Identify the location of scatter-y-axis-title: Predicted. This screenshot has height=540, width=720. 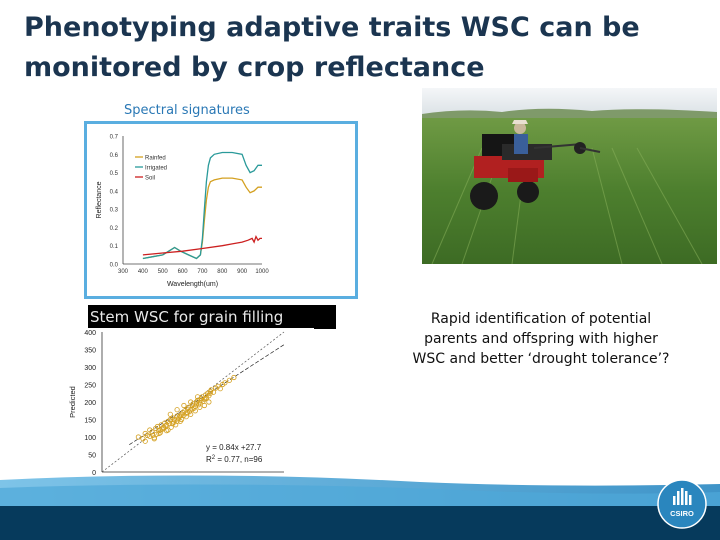
(72, 402).